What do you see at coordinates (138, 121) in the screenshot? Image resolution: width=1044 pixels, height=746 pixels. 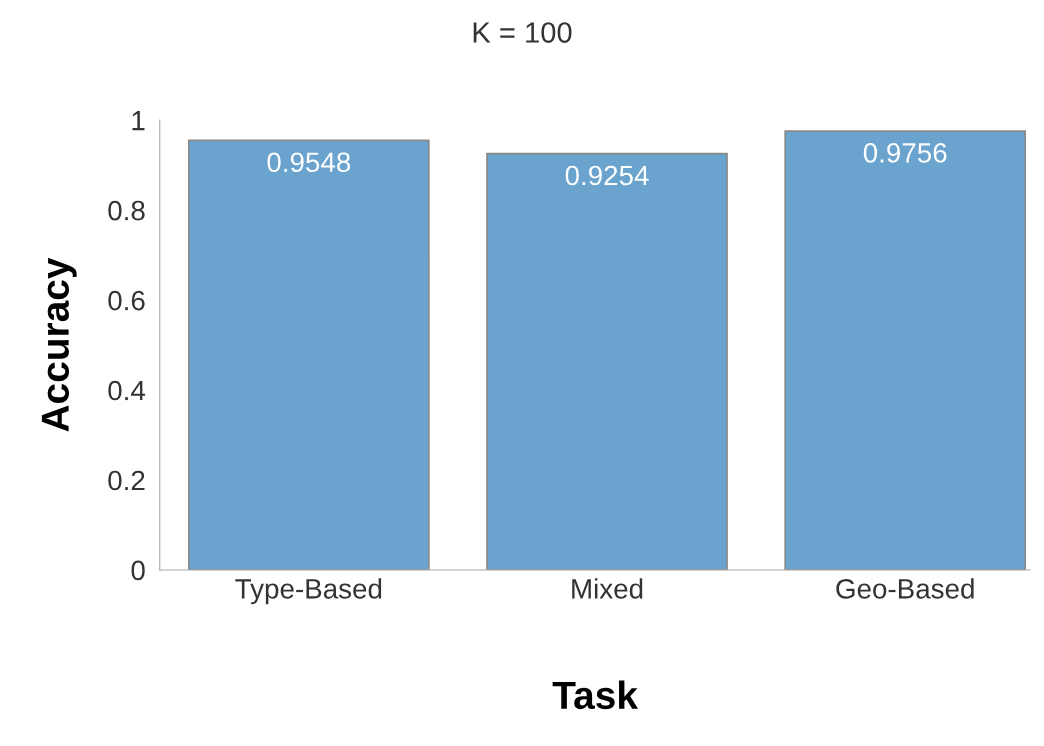 I see `y-tick-label: 1` at bounding box center [138, 121].